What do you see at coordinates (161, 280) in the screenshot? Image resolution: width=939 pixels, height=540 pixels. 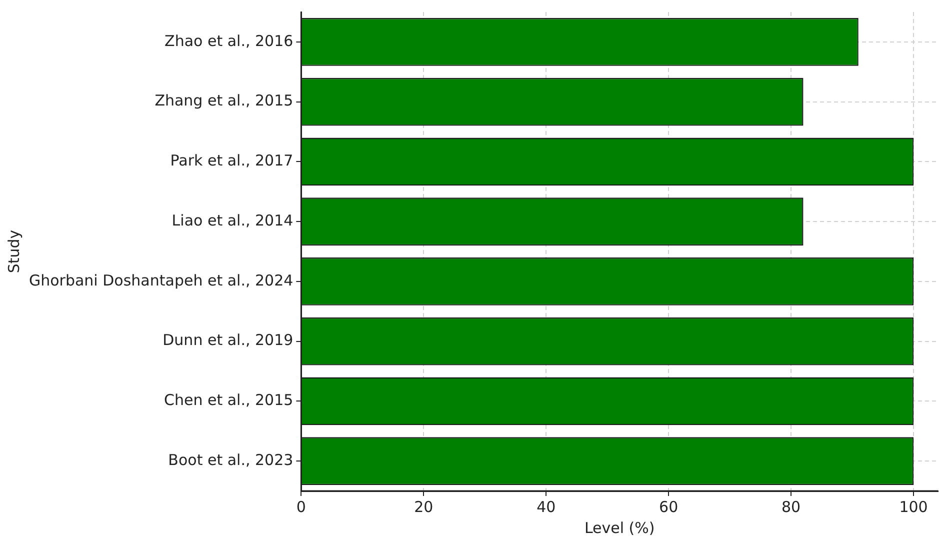 I see `y-tick-label: Ghorbani Doshantapeh et al., 2024` at bounding box center [161, 280].